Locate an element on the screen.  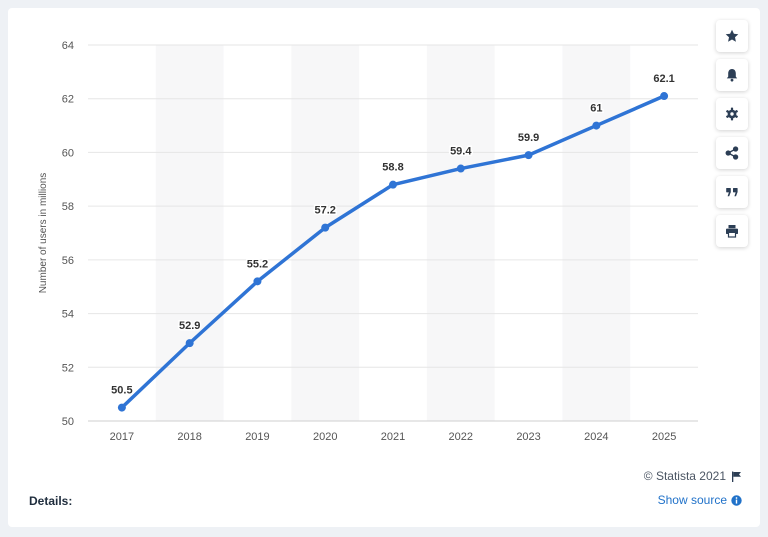
share-icon is located at coordinates (732, 153).